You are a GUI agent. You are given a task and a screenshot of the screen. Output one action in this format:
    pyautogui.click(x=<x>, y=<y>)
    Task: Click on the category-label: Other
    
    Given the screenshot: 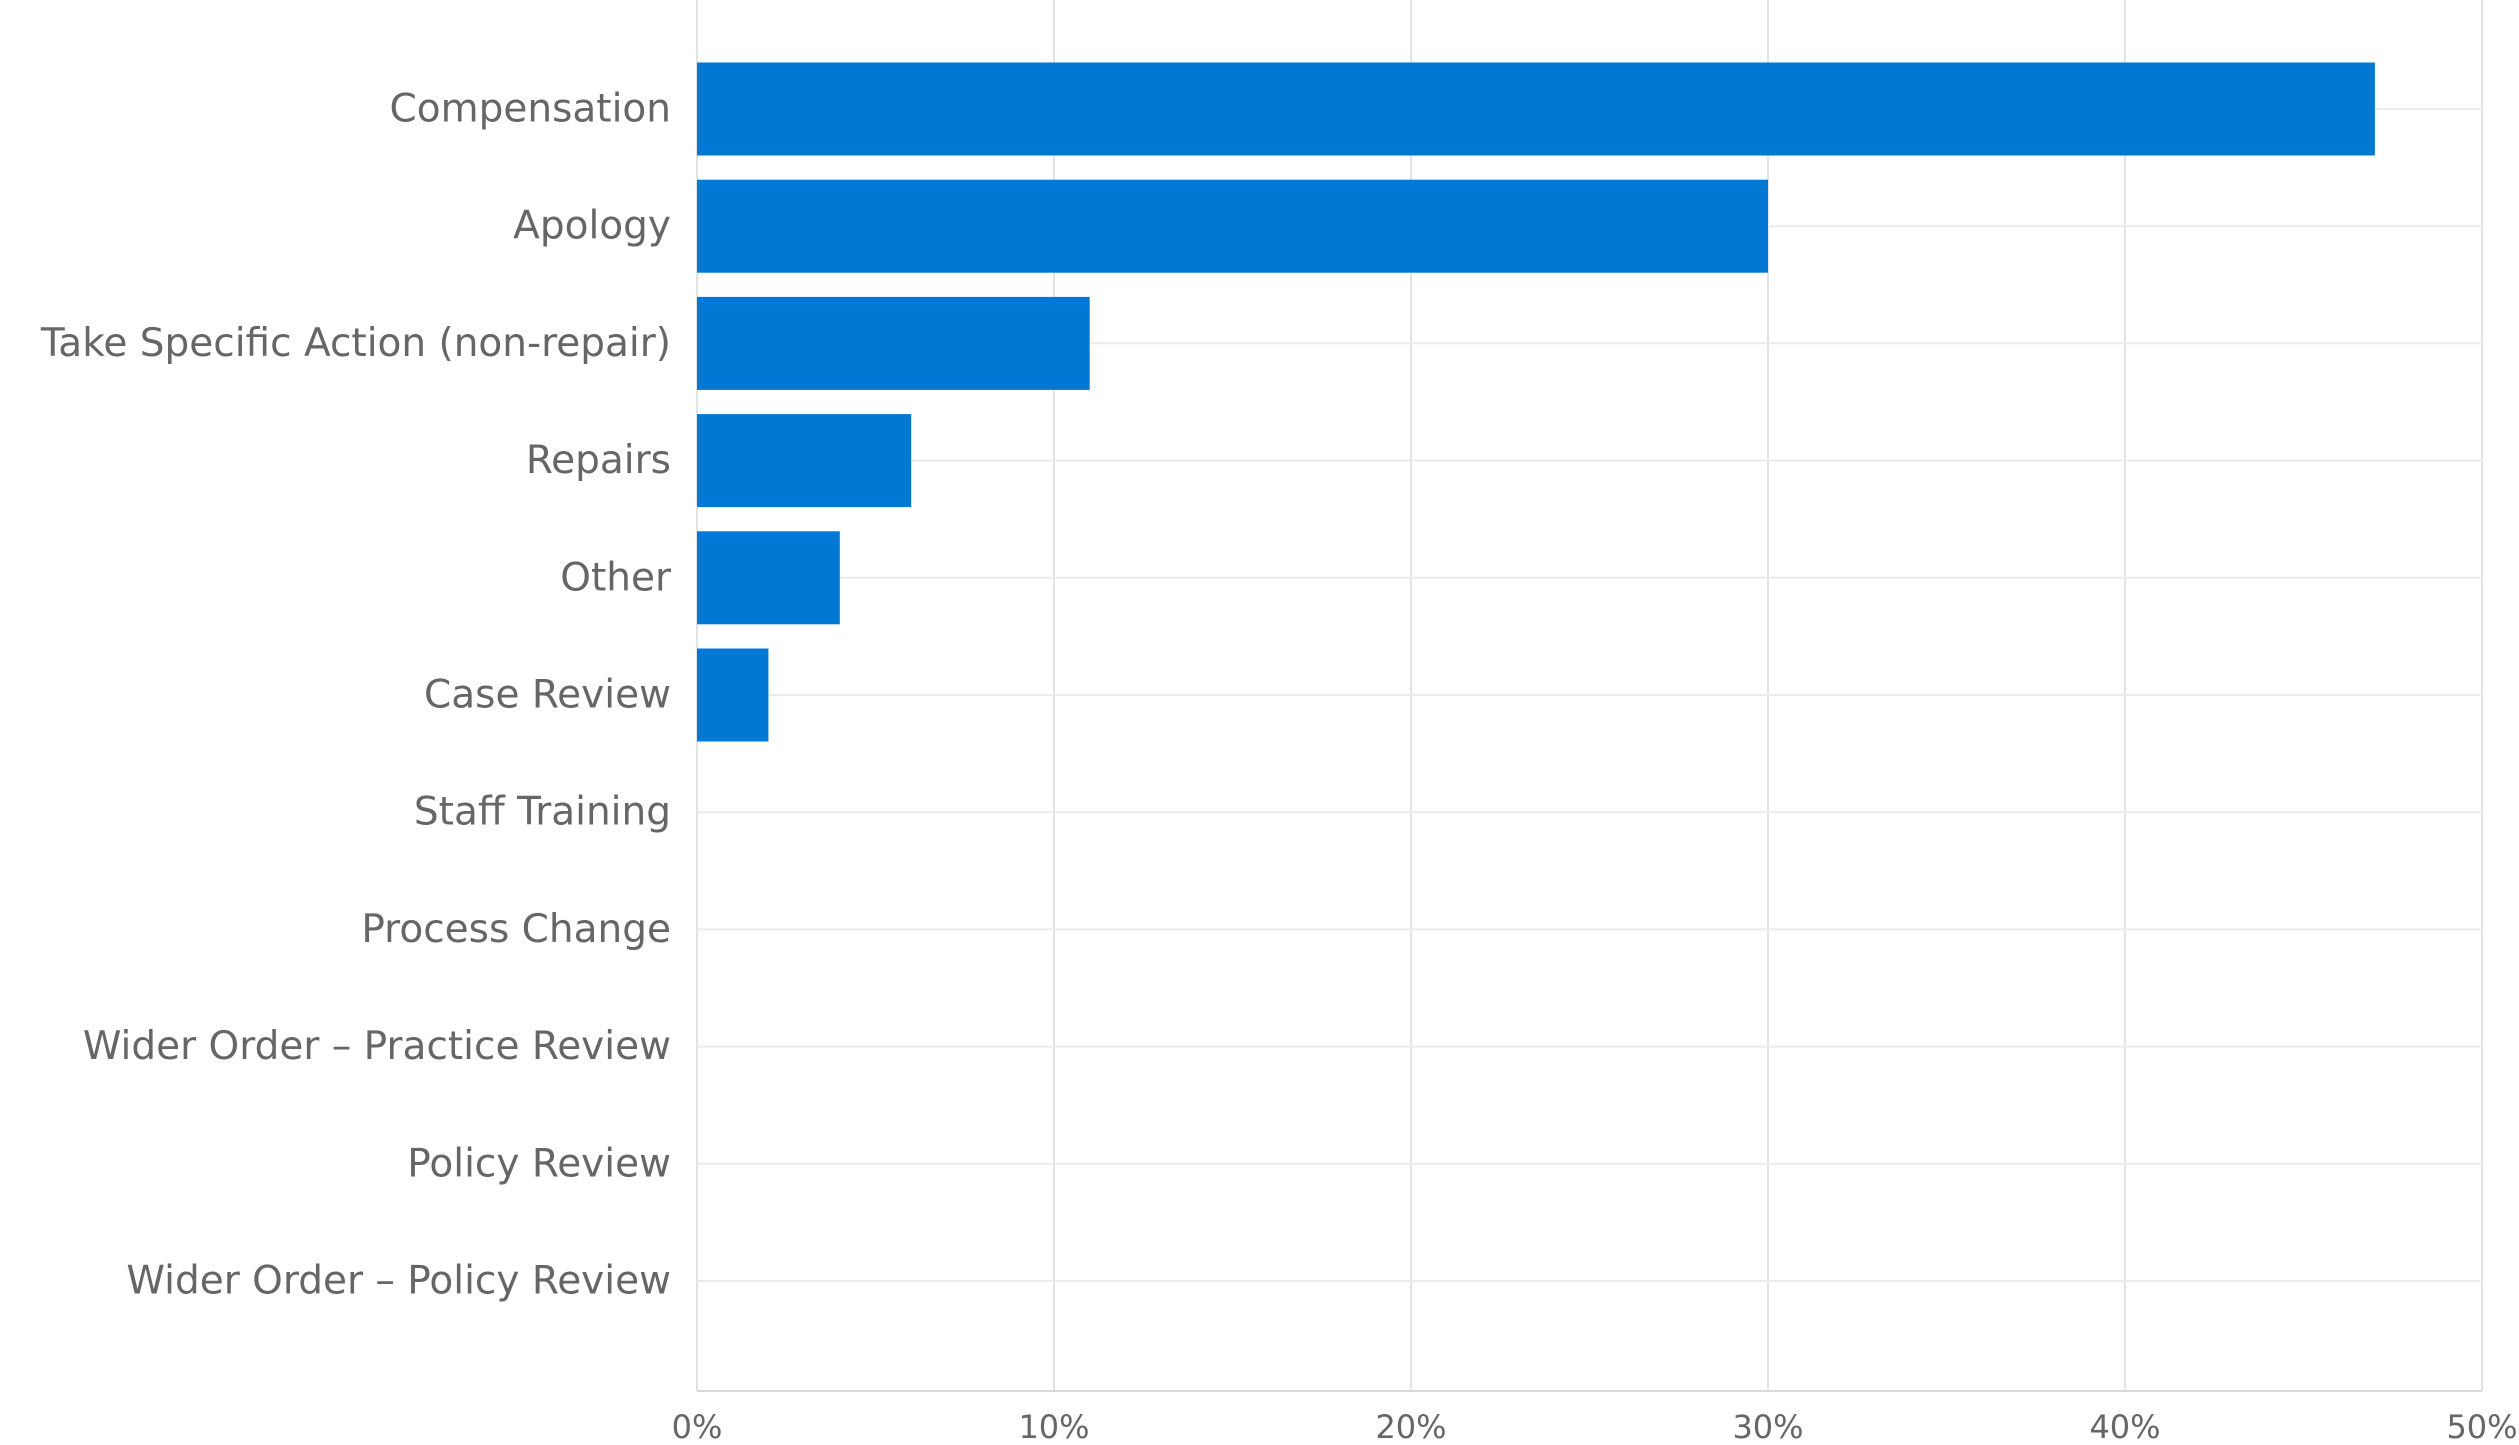 What is the action you would take?
    pyautogui.click(x=616, y=577)
    